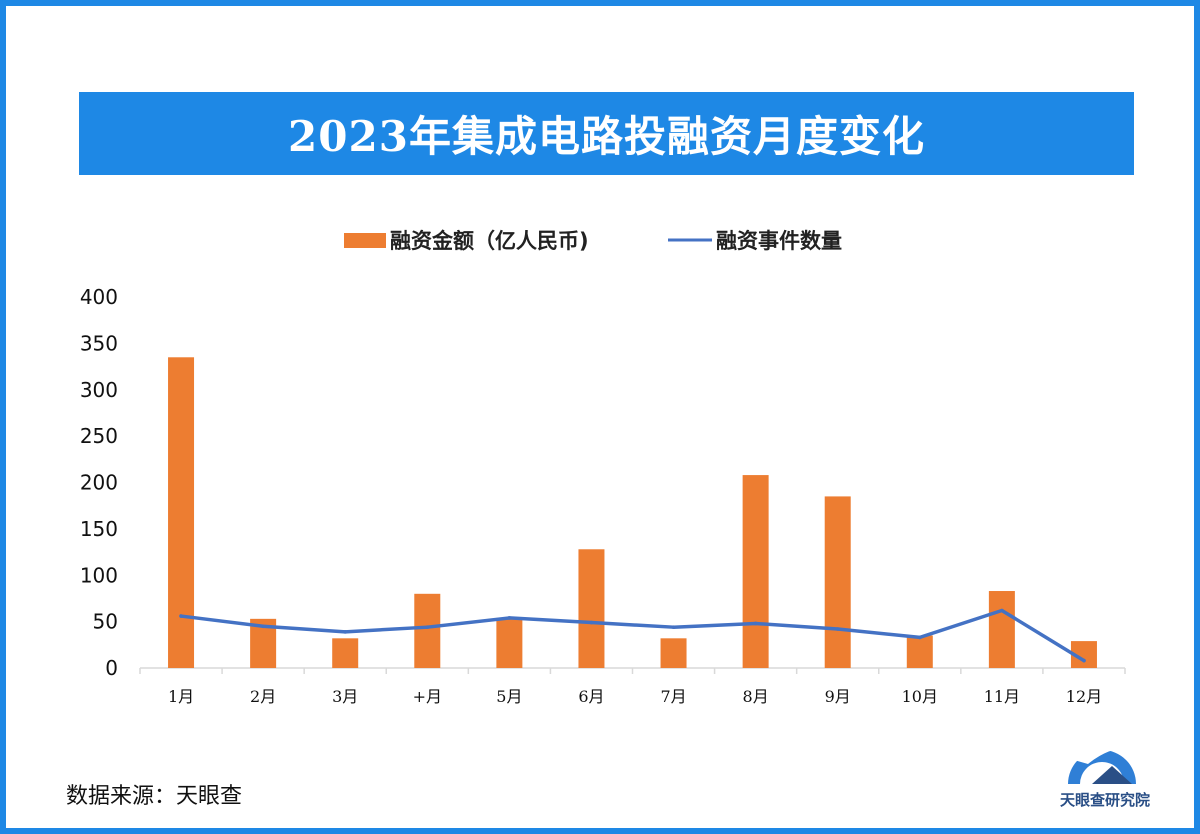  I want to click on line-series, so click(632, 635).